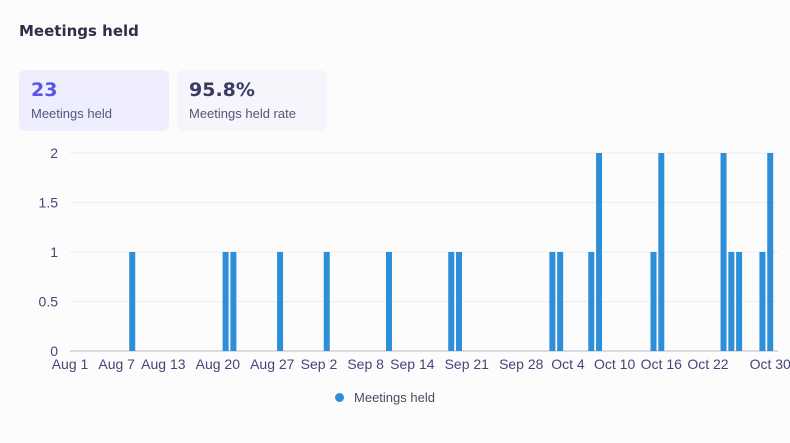  What do you see at coordinates (467, 364) in the screenshot?
I see `x-tick-label: Sep 21` at bounding box center [467, 364].